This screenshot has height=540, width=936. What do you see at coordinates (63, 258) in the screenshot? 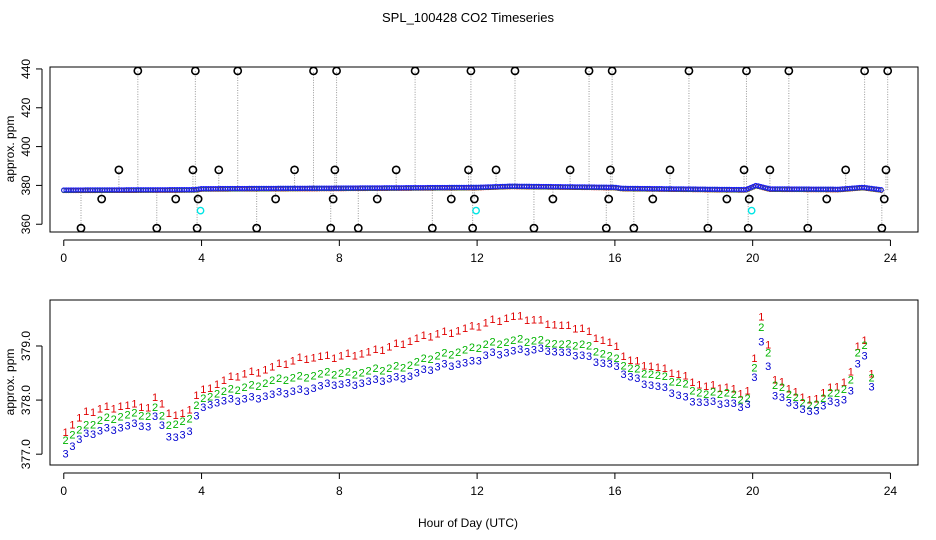
I see `x-tick-label: 0` at bounding box center [63, 258].